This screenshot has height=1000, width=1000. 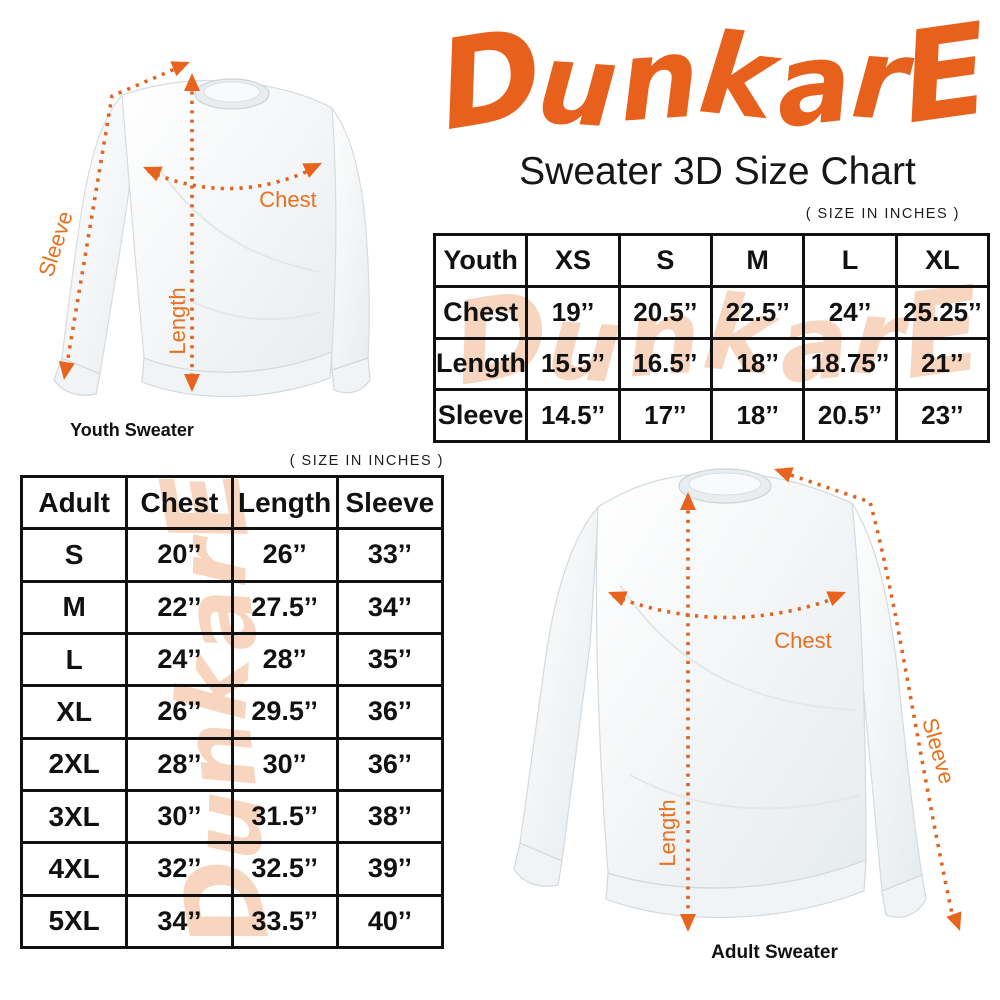 What do you see at coordinates (284, 502) in the screenshot?
I see `column-header: Length` at bounding box center [284, 502].